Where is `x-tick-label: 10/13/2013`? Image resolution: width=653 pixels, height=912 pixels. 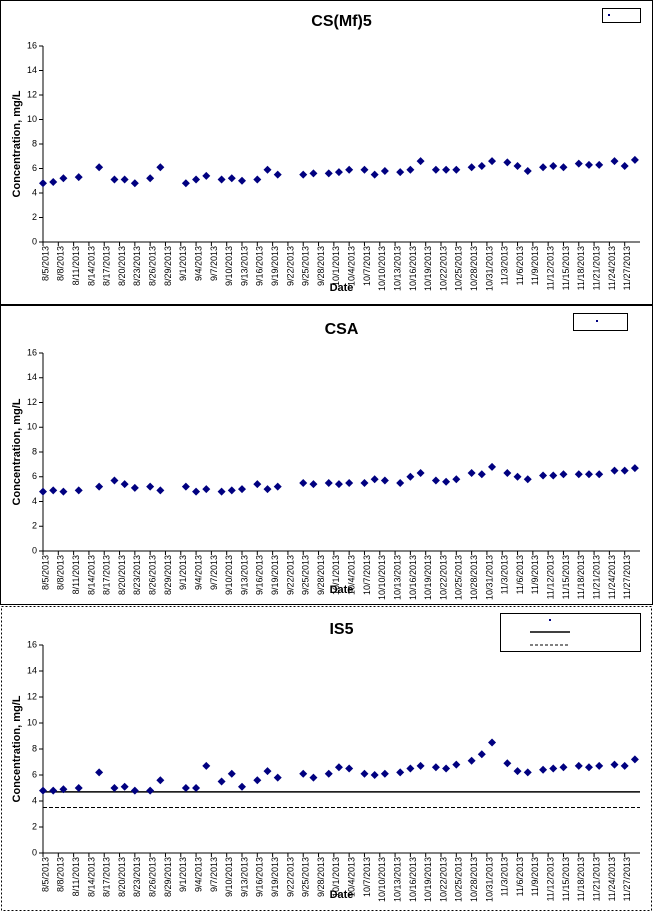 x-tick-label: 10/13/2013 is located at coordinates (397, 879).